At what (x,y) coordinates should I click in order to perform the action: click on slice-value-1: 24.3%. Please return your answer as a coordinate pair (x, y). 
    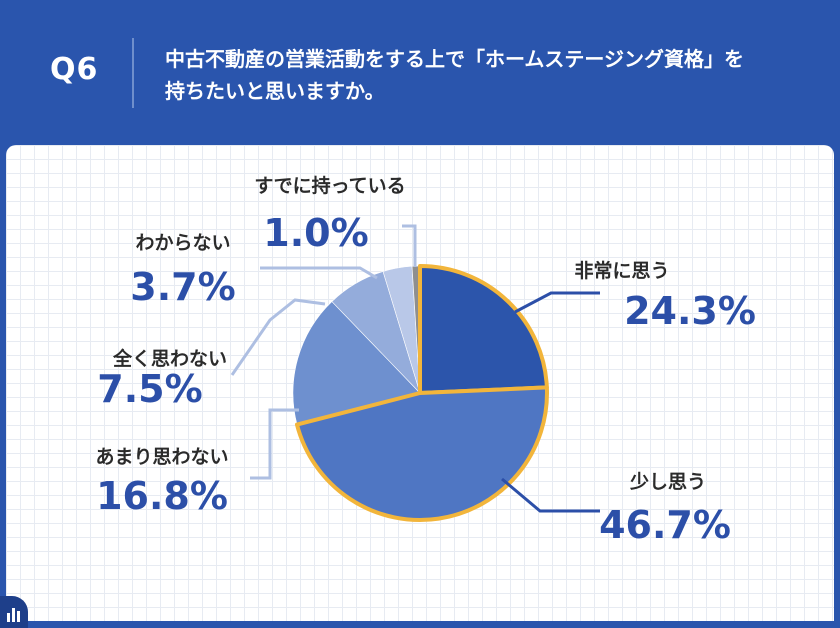
    Looking at the image, I should click on (690, 311).